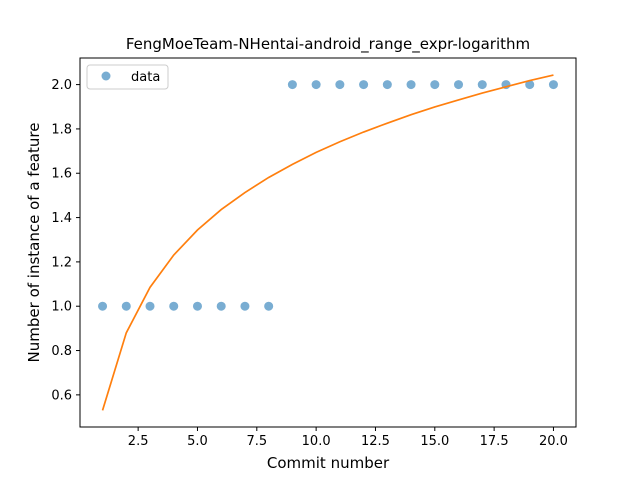 This screenshot has height=480, width=640. Describe the element at coordinates (61, 307) in the screenshot. I see `y-tick-label: 1.0` at that location.